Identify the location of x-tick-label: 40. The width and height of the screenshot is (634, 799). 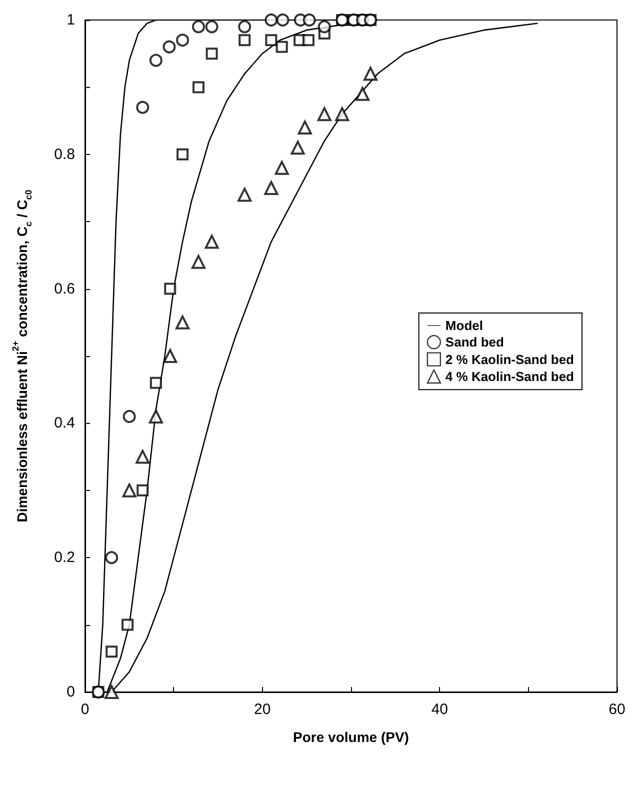
(439, 709).